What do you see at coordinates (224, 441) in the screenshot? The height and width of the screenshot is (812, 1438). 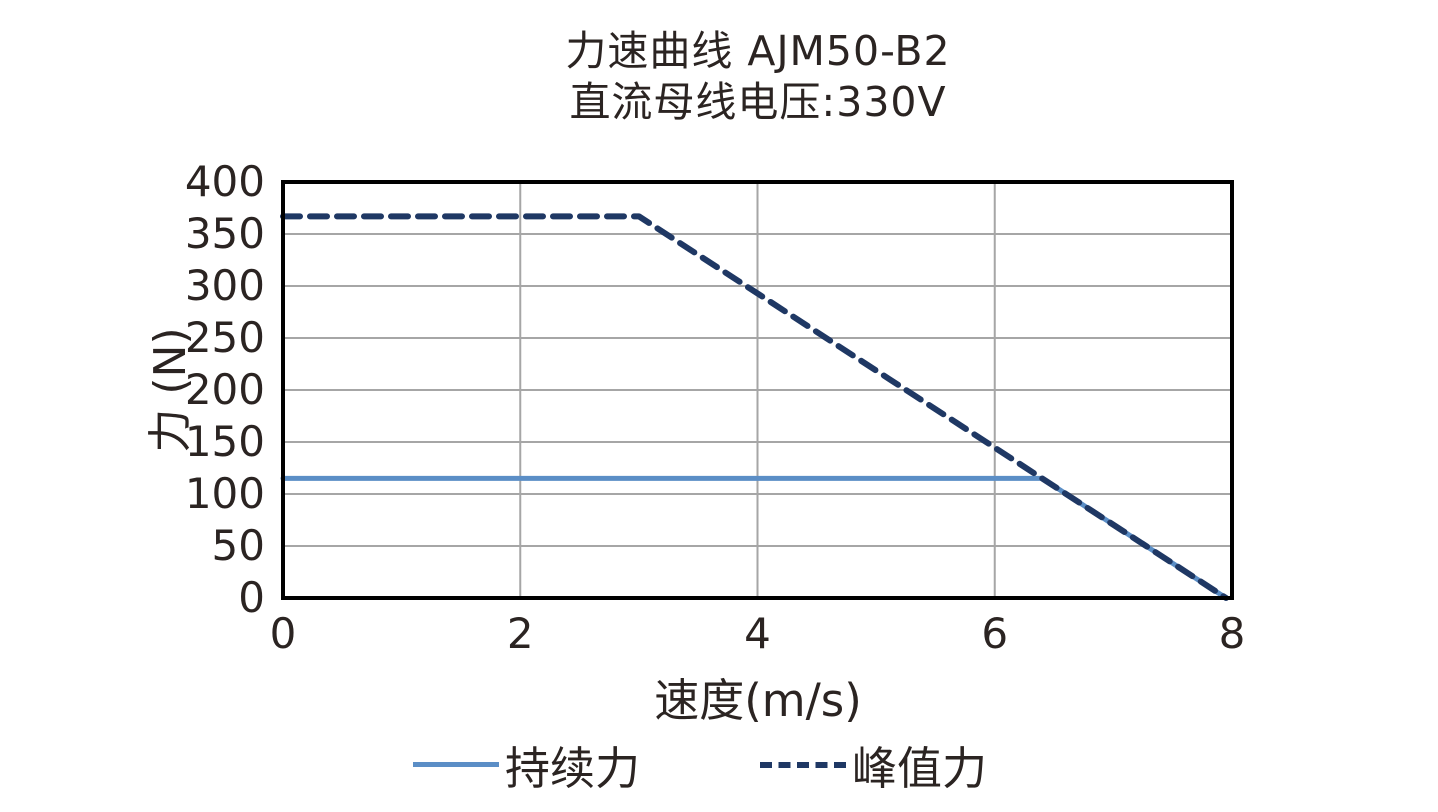 I see `y-tick-label: 150` at bounding box center [224, 441].